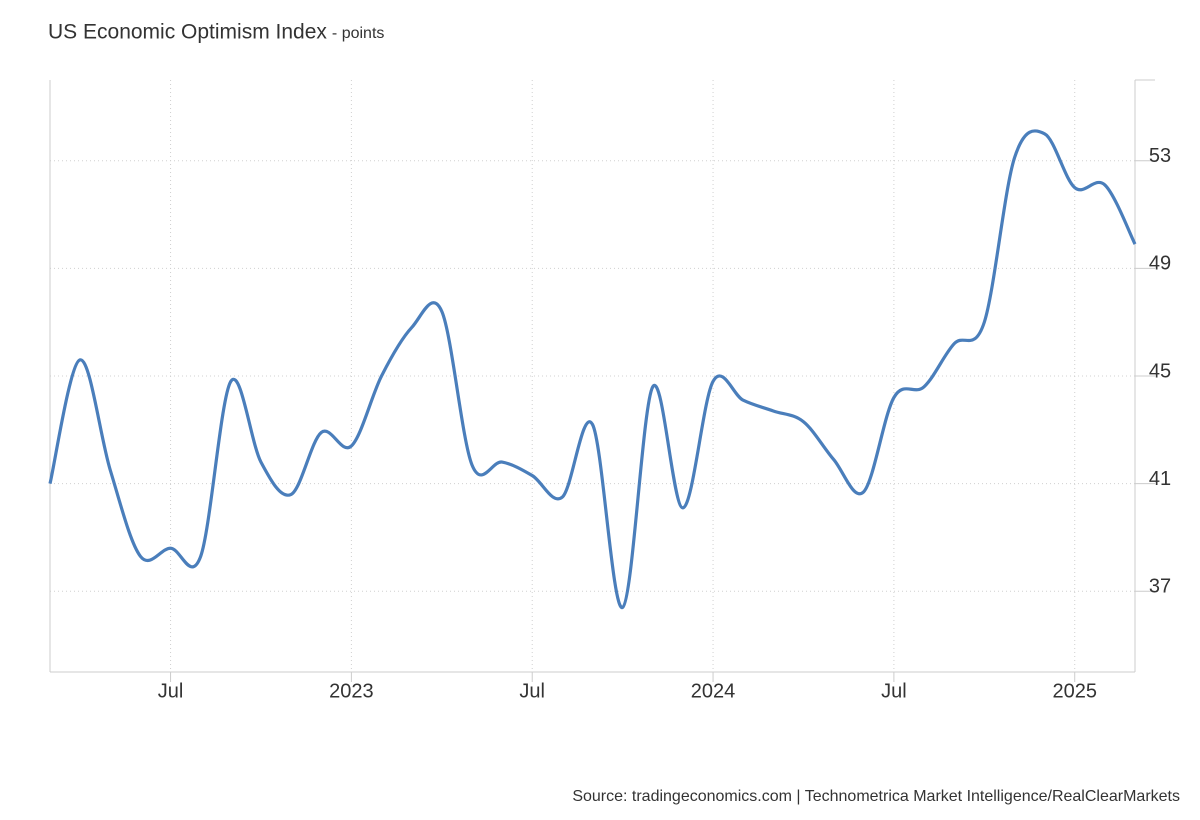 The width and height of the screenshot is (1200, 820). I want to click on y-tick-label: 37, so click(1160, 587).